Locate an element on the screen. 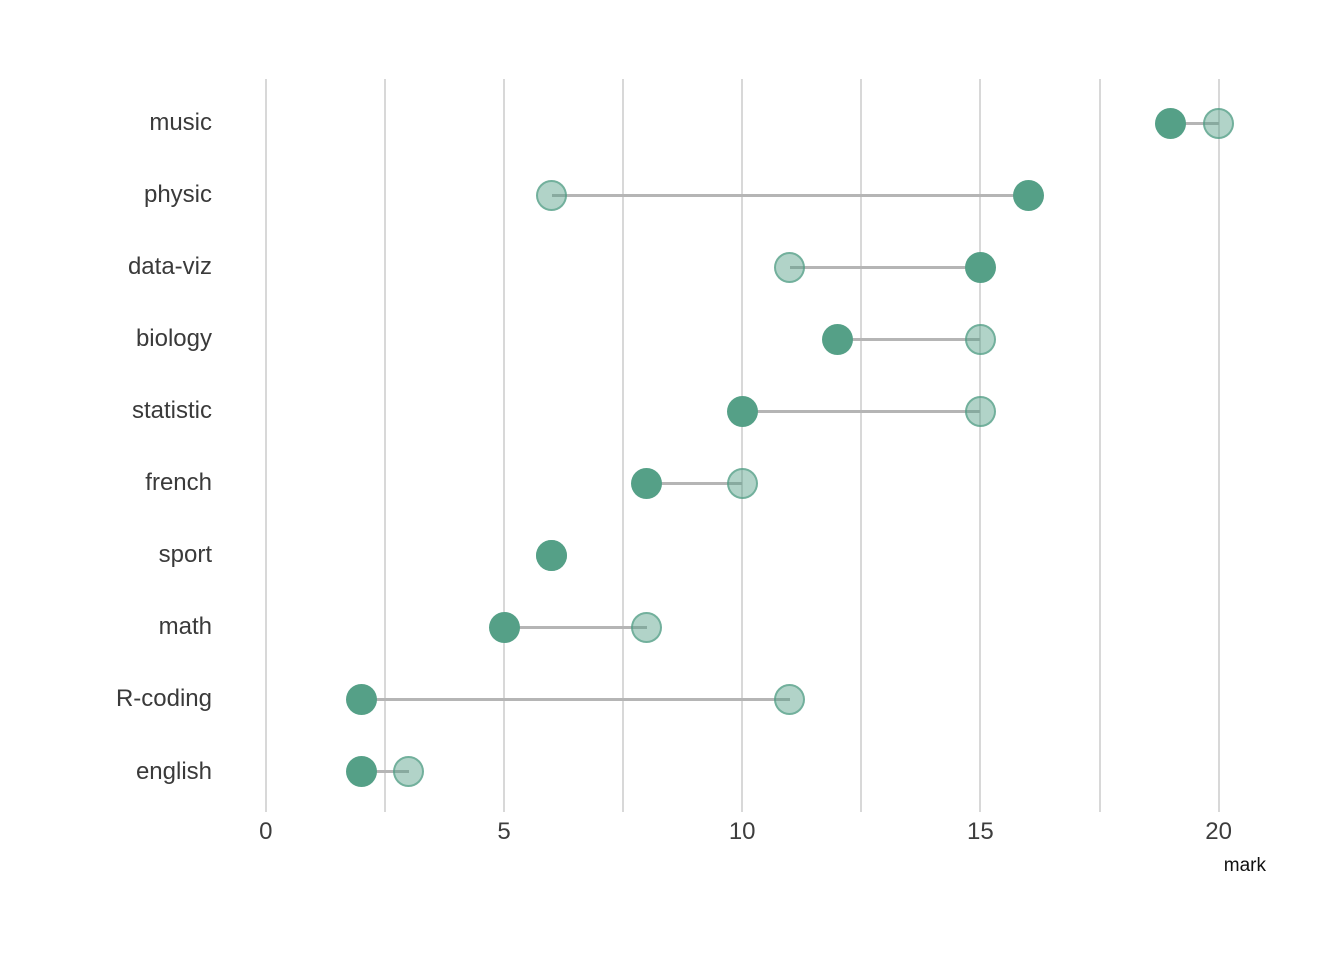  x-tick-label: 15 is located at coordinates (980, 831).